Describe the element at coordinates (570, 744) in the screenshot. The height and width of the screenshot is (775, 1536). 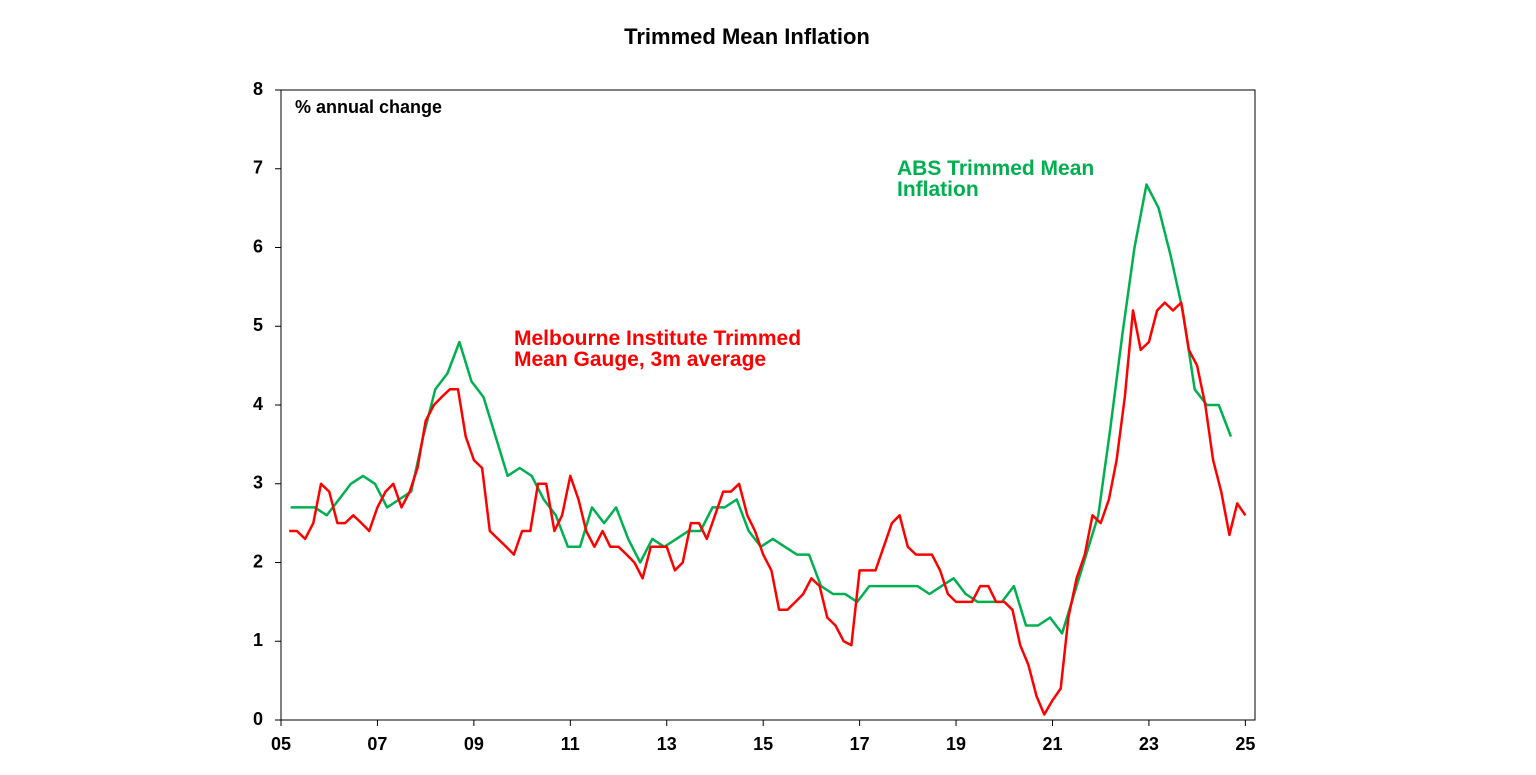
I see `x-tick-label: 11` at that location.